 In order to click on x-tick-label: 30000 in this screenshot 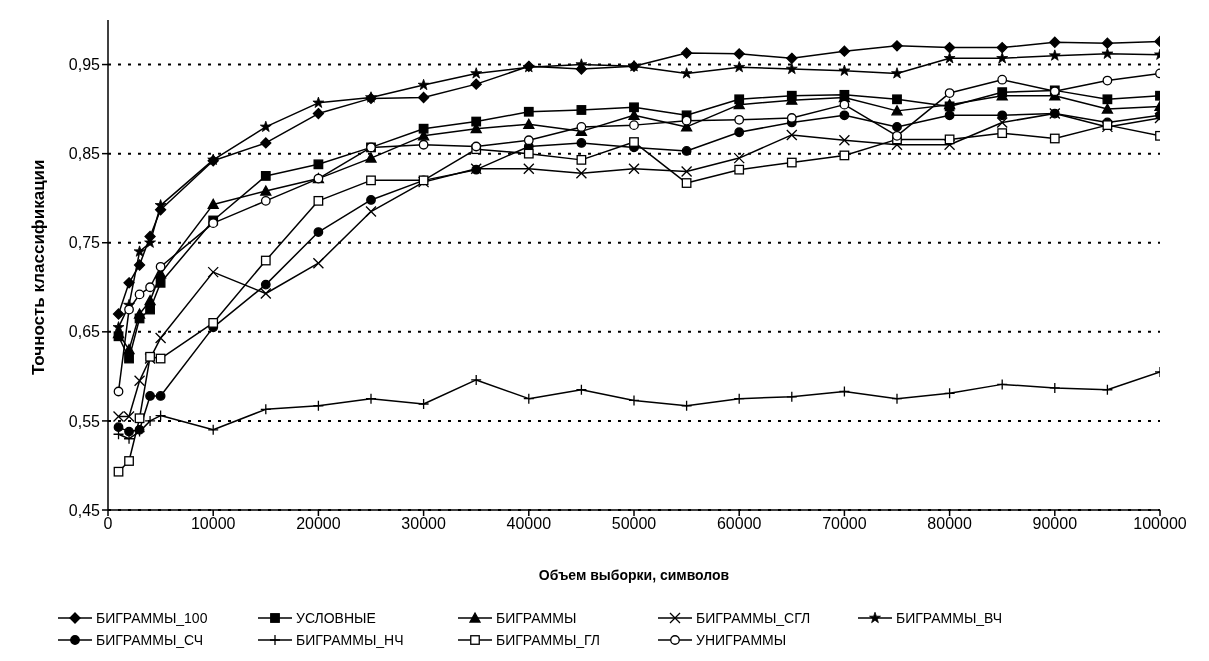, I will do `click(423, 524)`.